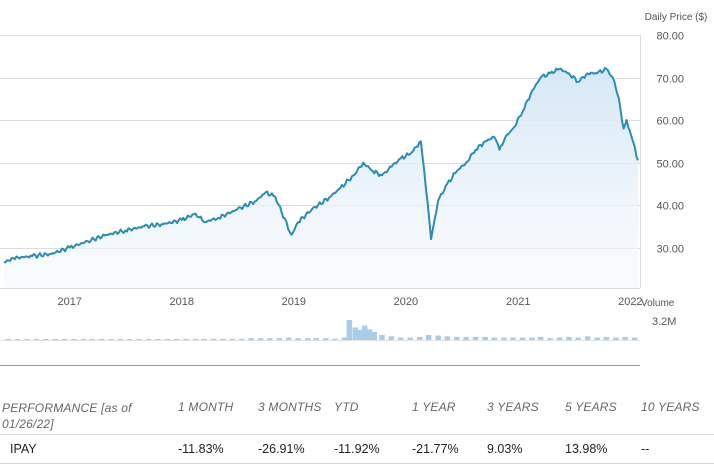 This screenshot has width=714, height=465. What do you see at coordinates (670, 37) in the screenshot?
I see `y-tick-label: 80.00` at bounding box center [670, 37].